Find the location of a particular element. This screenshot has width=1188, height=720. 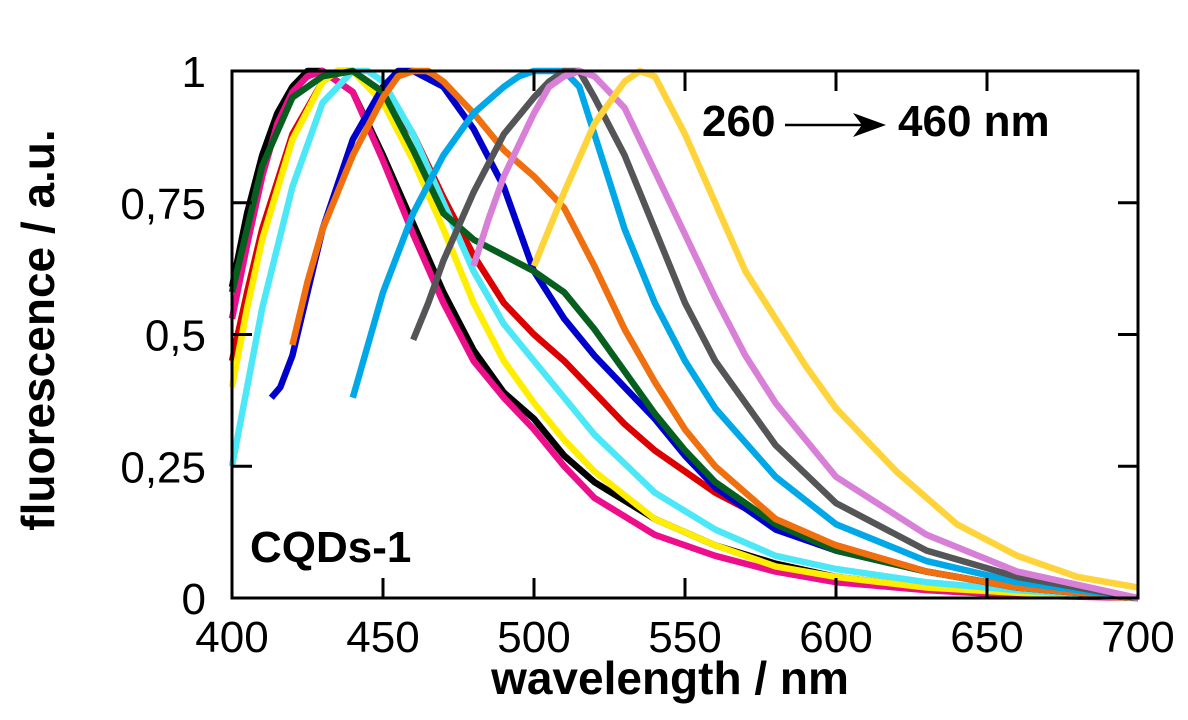

sample-label: CQDs-1 is located at coordinates (330, 547).